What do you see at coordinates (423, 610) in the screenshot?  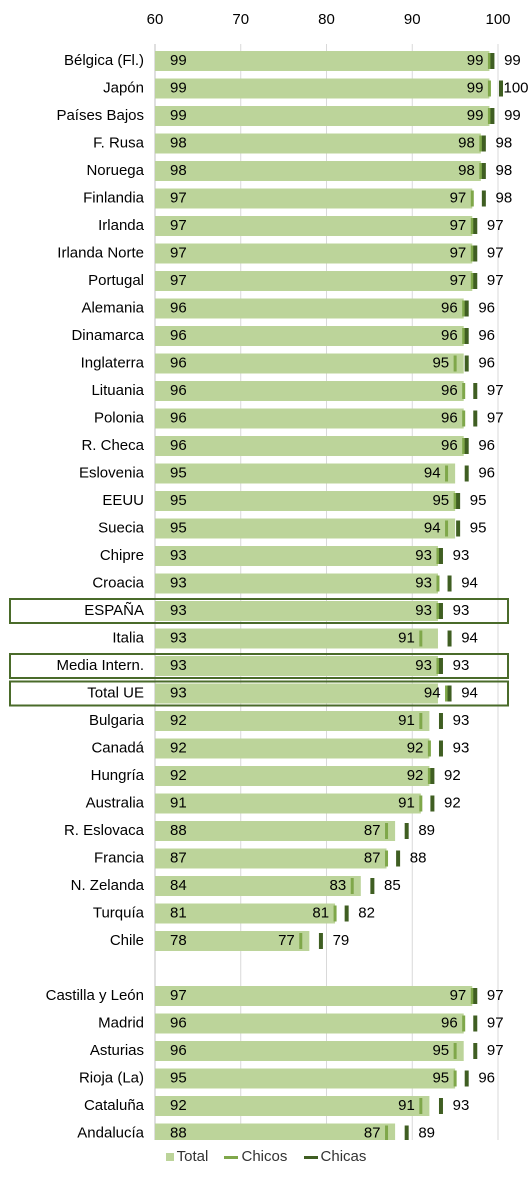 I see `value-chicos-espa-a: 93` at bounding box center [423, 610].